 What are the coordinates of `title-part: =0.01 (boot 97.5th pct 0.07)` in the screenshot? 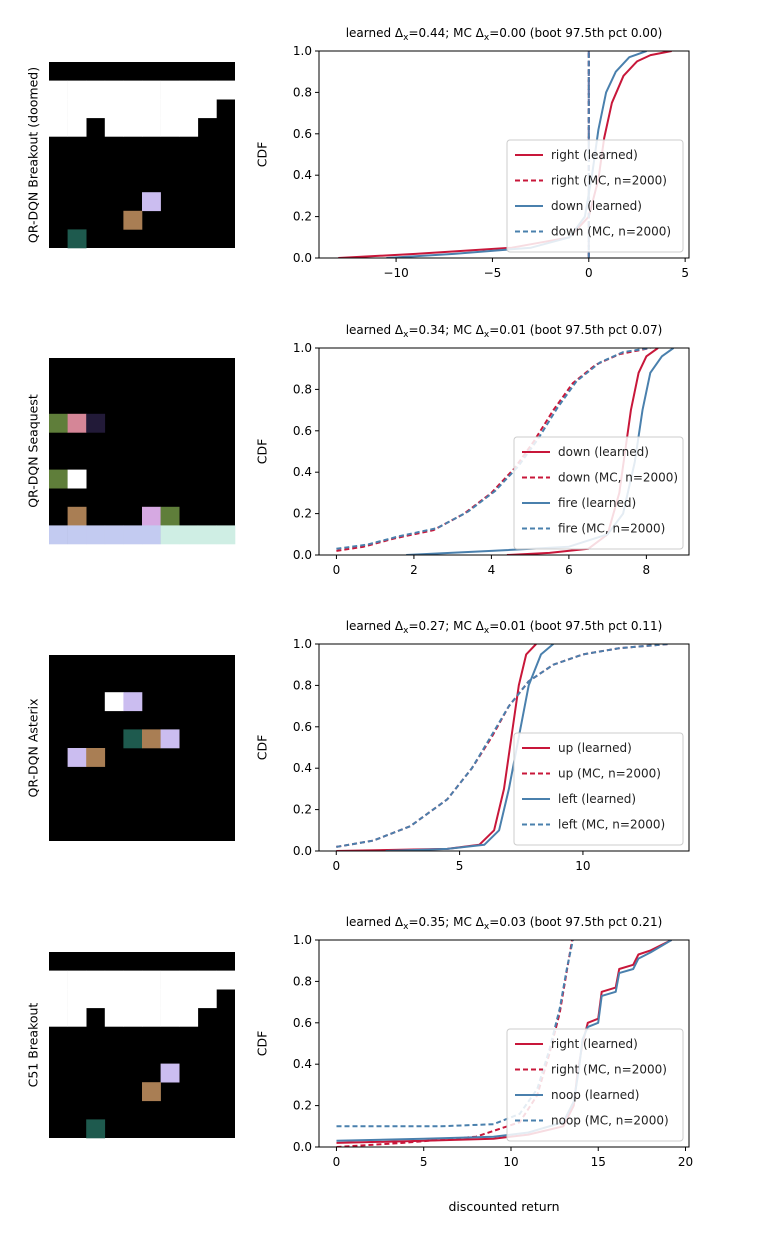 It's located at (575, 330).